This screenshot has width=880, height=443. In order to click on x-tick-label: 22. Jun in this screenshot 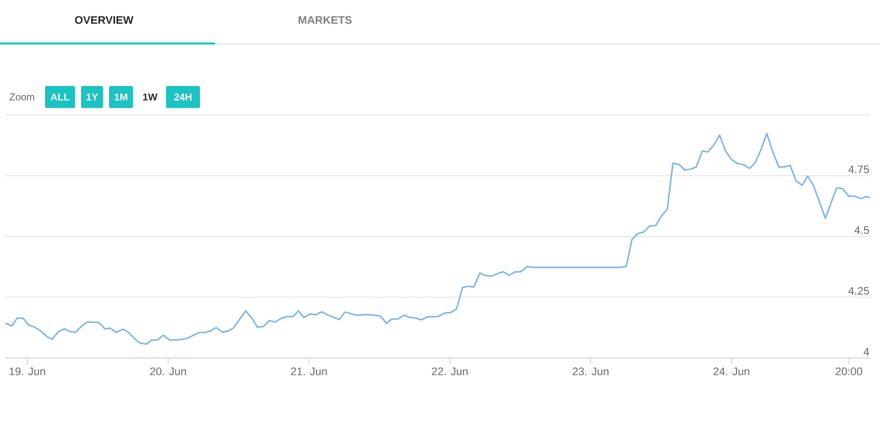, I will do `click(450, 372)`.